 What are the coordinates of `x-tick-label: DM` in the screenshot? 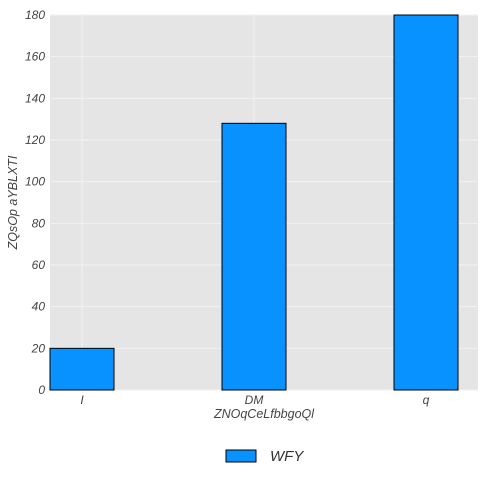 It's located at (254, 400).